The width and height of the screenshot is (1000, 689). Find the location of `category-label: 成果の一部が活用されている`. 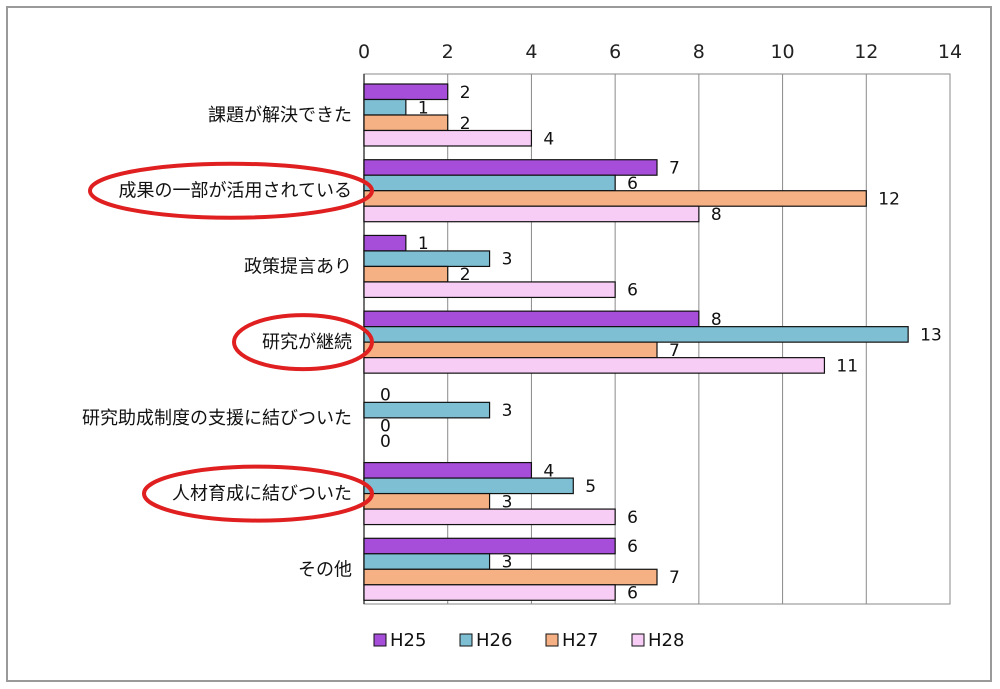

category-label: 成果の一部が活用されている is located at coordinates (235, 191).